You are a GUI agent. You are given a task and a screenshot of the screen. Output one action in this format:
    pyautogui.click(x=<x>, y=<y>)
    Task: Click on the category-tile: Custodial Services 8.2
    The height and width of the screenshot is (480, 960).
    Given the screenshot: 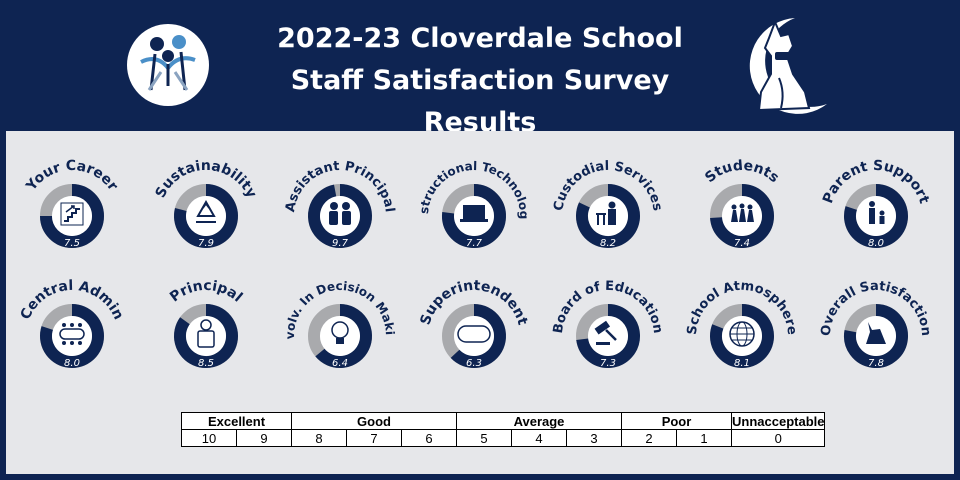 What is the action you would take?
    pyautogui.click(x=608, y=197)
    